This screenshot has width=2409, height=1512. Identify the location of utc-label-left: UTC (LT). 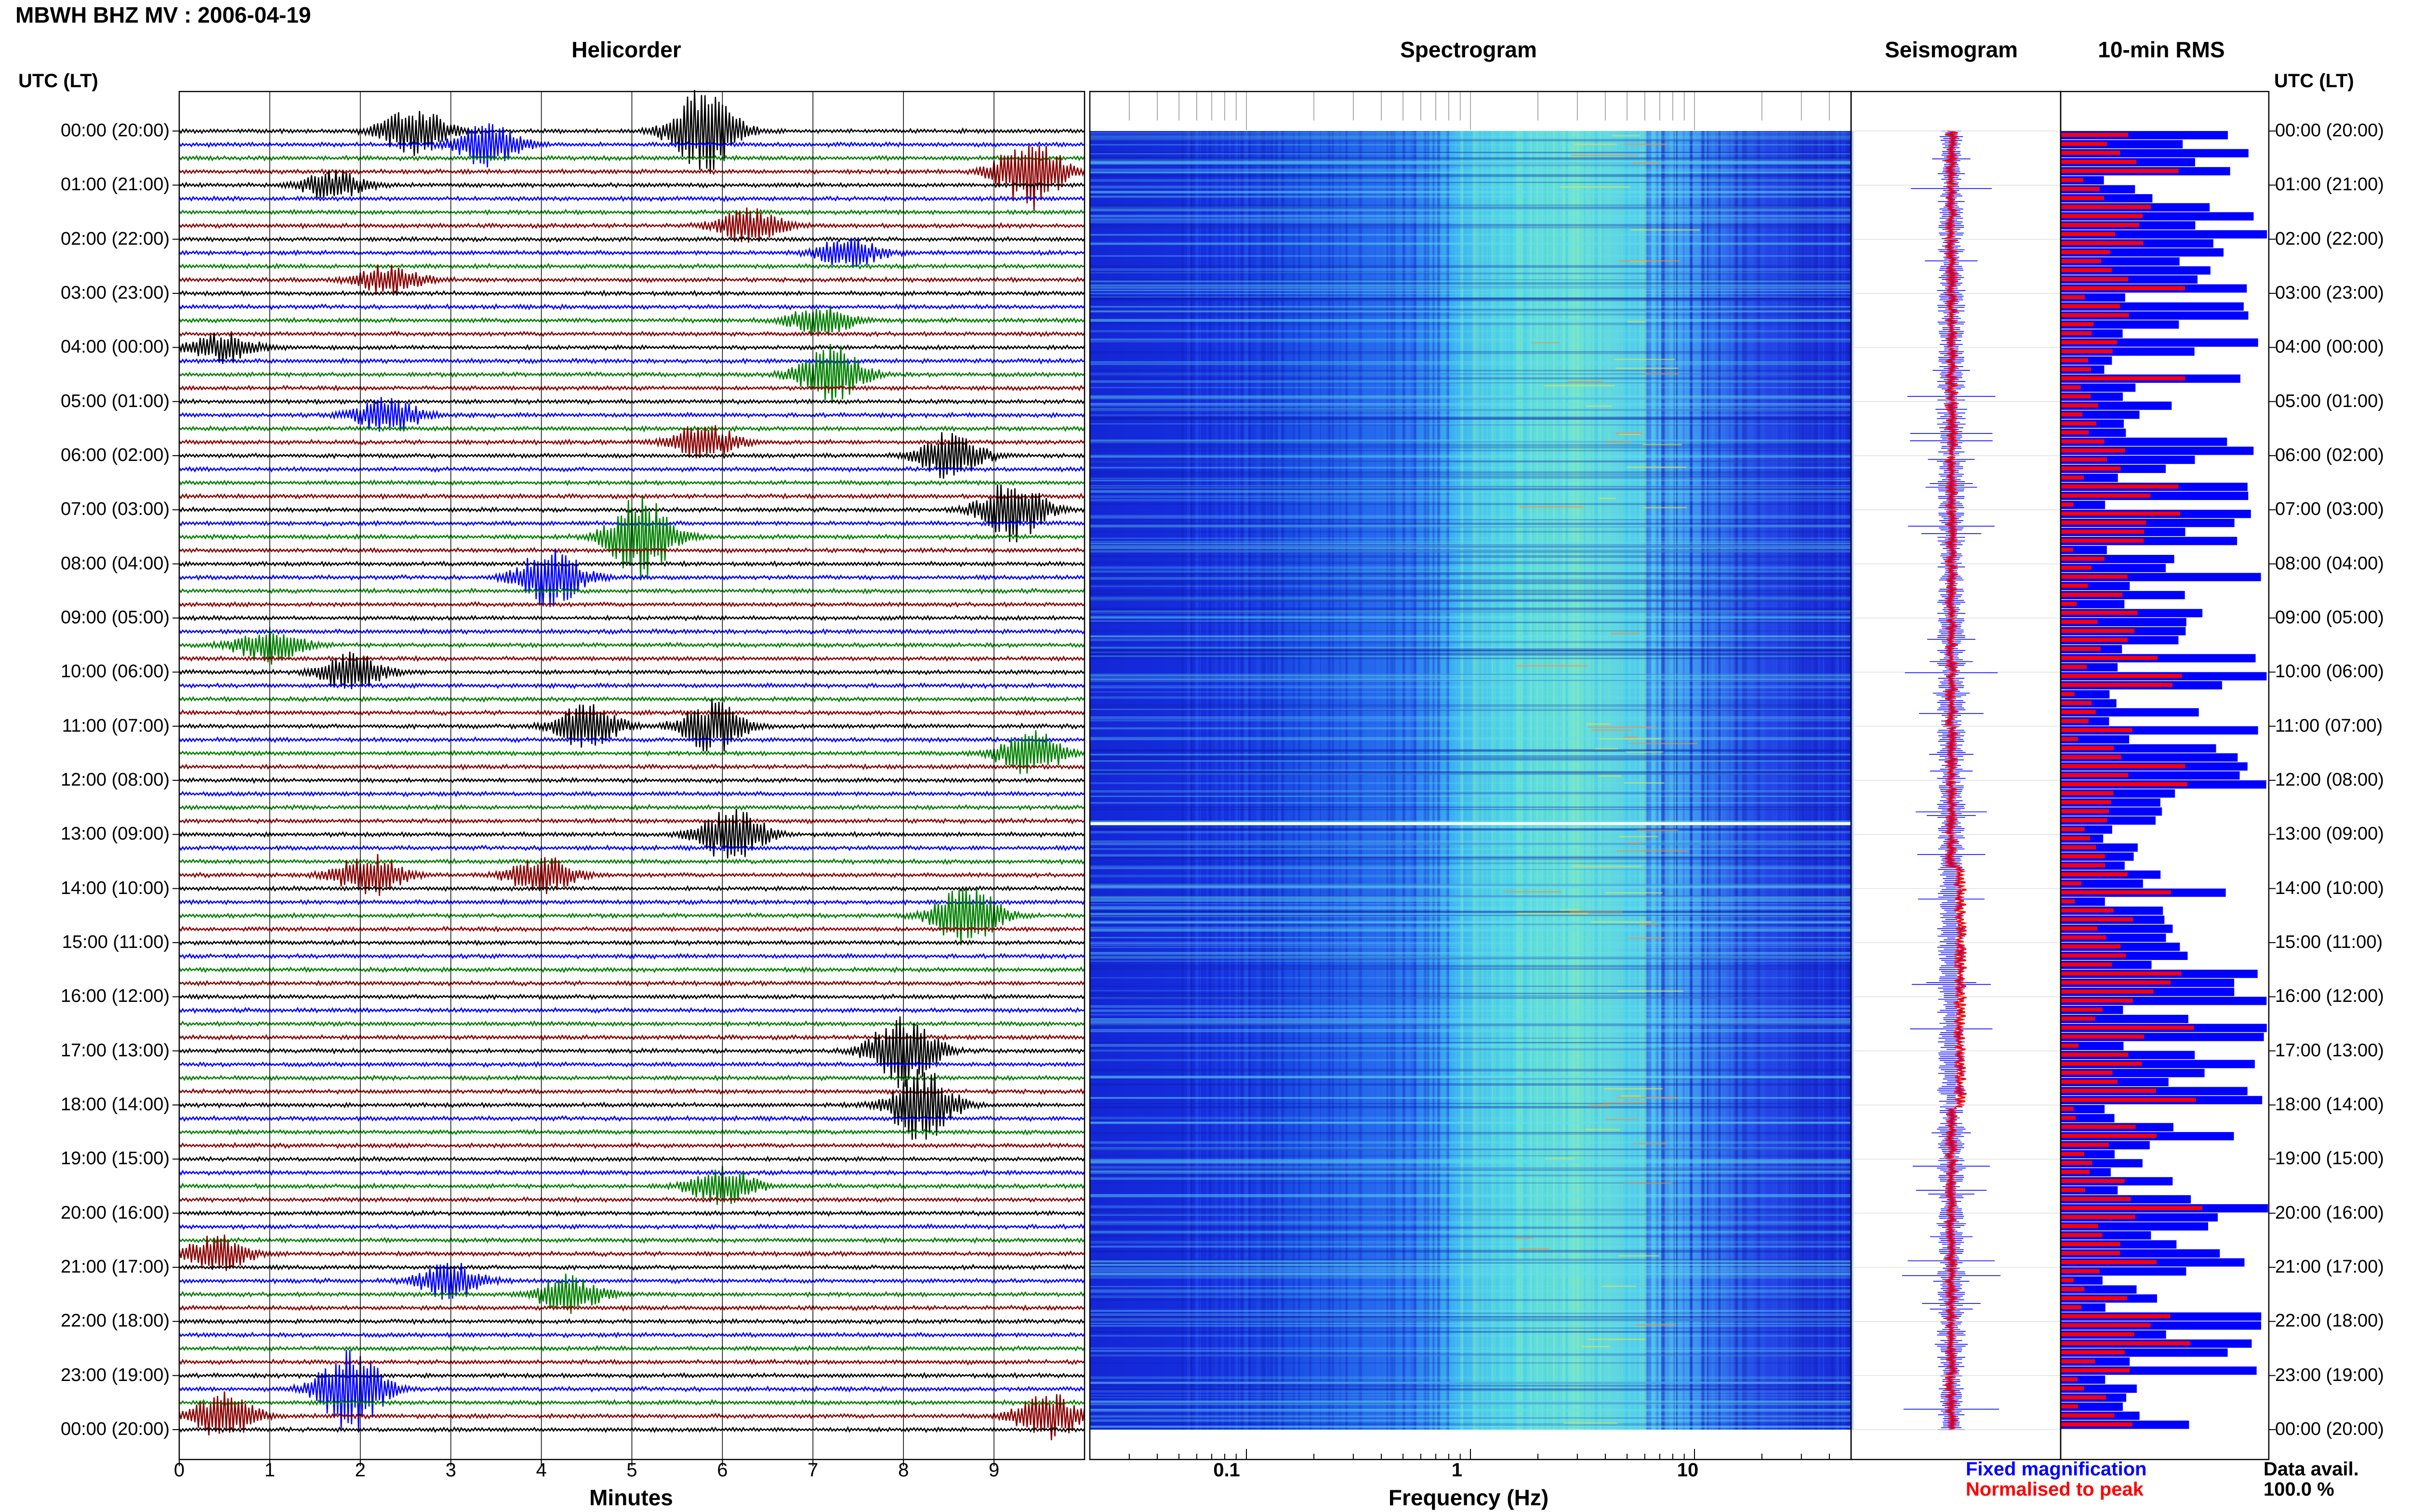
(58, 81).